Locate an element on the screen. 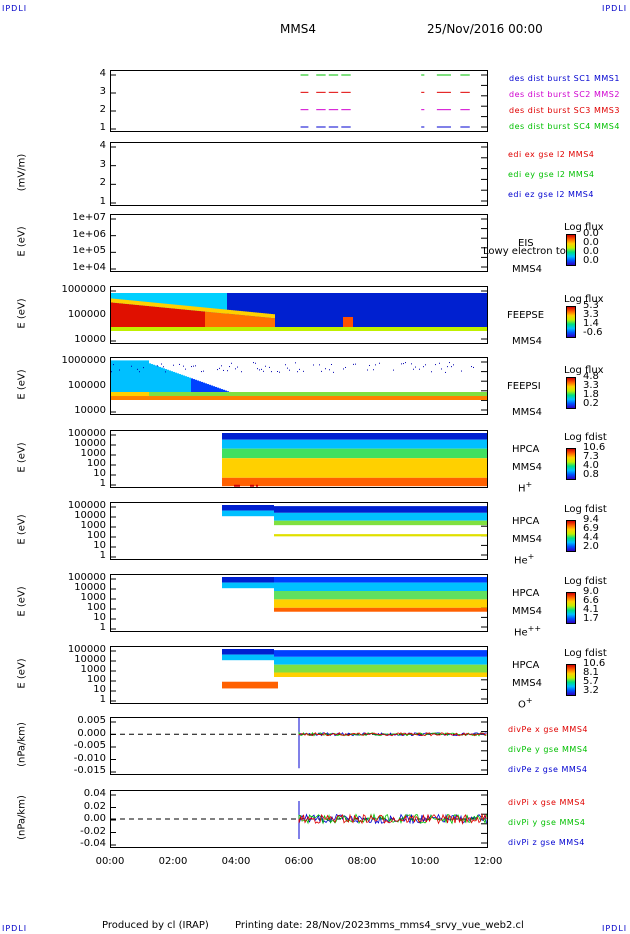 This screenshot has width=630, height=934. y-tick-label: 10 is located at coordinates (99, 689).